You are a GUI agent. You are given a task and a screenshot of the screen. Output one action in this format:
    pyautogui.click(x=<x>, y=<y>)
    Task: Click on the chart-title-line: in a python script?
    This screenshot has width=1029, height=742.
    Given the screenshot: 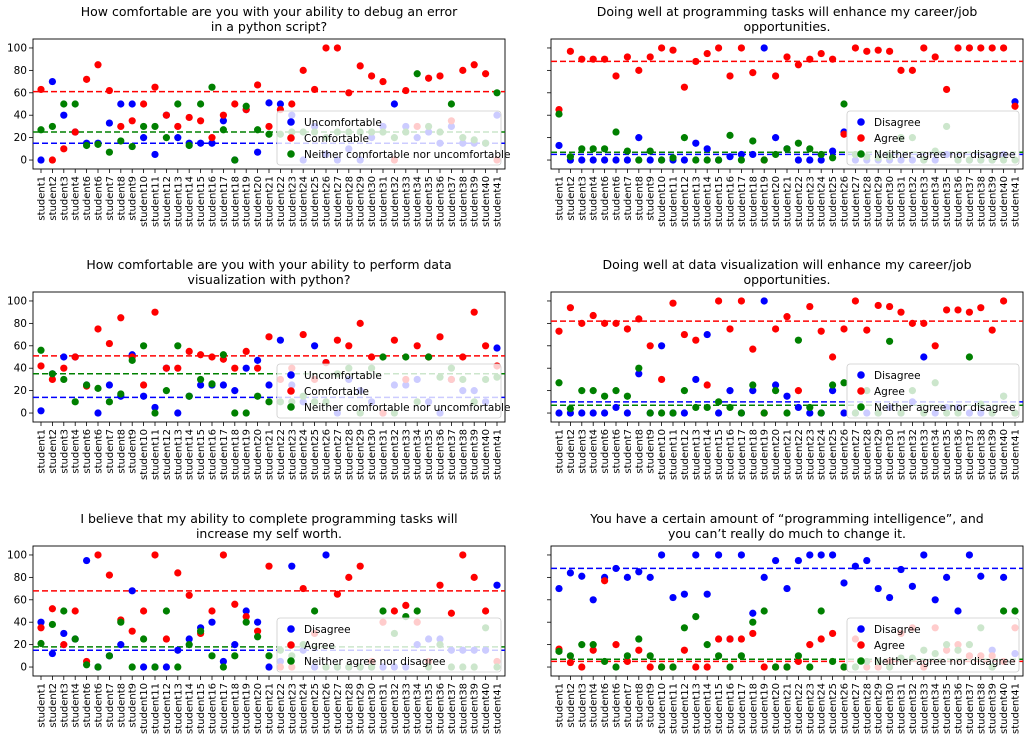 What is the action you would take?
    pyautogui.click(x=269, y=26)
    